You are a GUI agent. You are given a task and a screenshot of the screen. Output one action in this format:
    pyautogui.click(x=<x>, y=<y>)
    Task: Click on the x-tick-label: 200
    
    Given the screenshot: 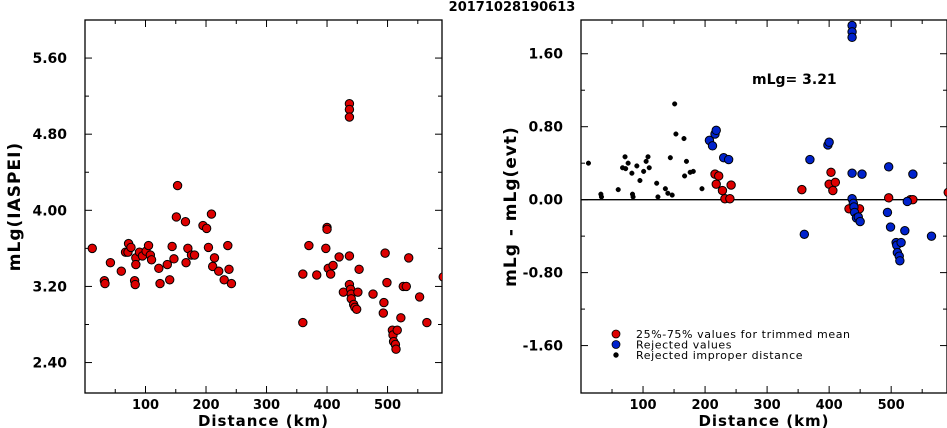 What is the action you would take?
    pyautogui.click(x=704, y=405)
    